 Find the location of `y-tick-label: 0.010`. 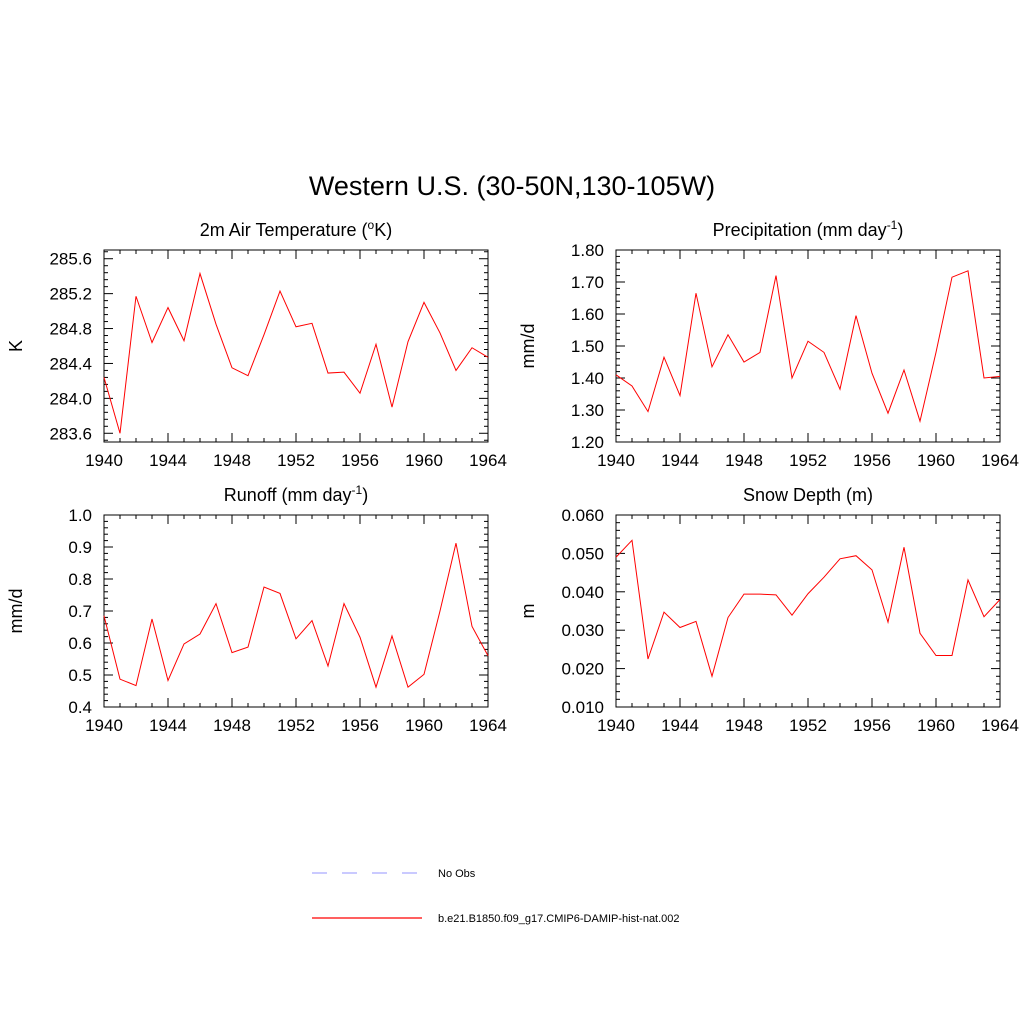

y-tick-label: 0.010 is located at coordinates (582, 707).